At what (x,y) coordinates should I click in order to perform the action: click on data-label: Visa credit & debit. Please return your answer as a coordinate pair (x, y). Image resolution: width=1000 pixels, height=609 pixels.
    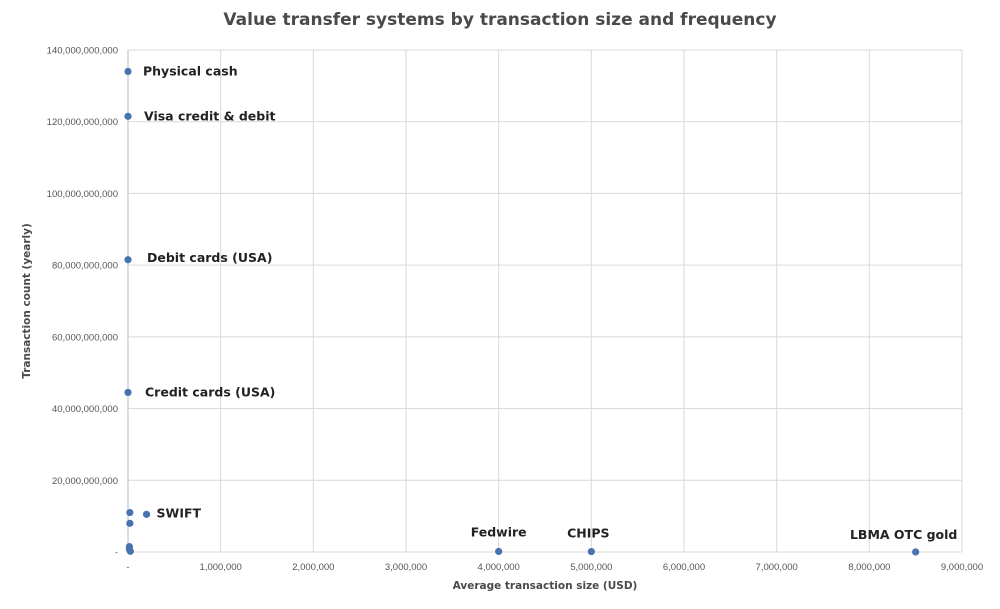
    Looking at the image, I should click on (209, 115).